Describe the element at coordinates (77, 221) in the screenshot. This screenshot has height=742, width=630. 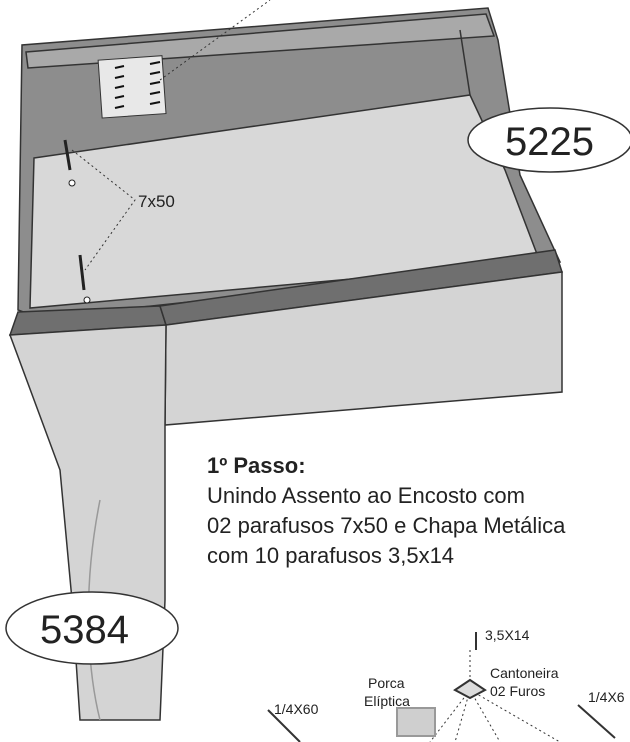
I see `screws` at that location.